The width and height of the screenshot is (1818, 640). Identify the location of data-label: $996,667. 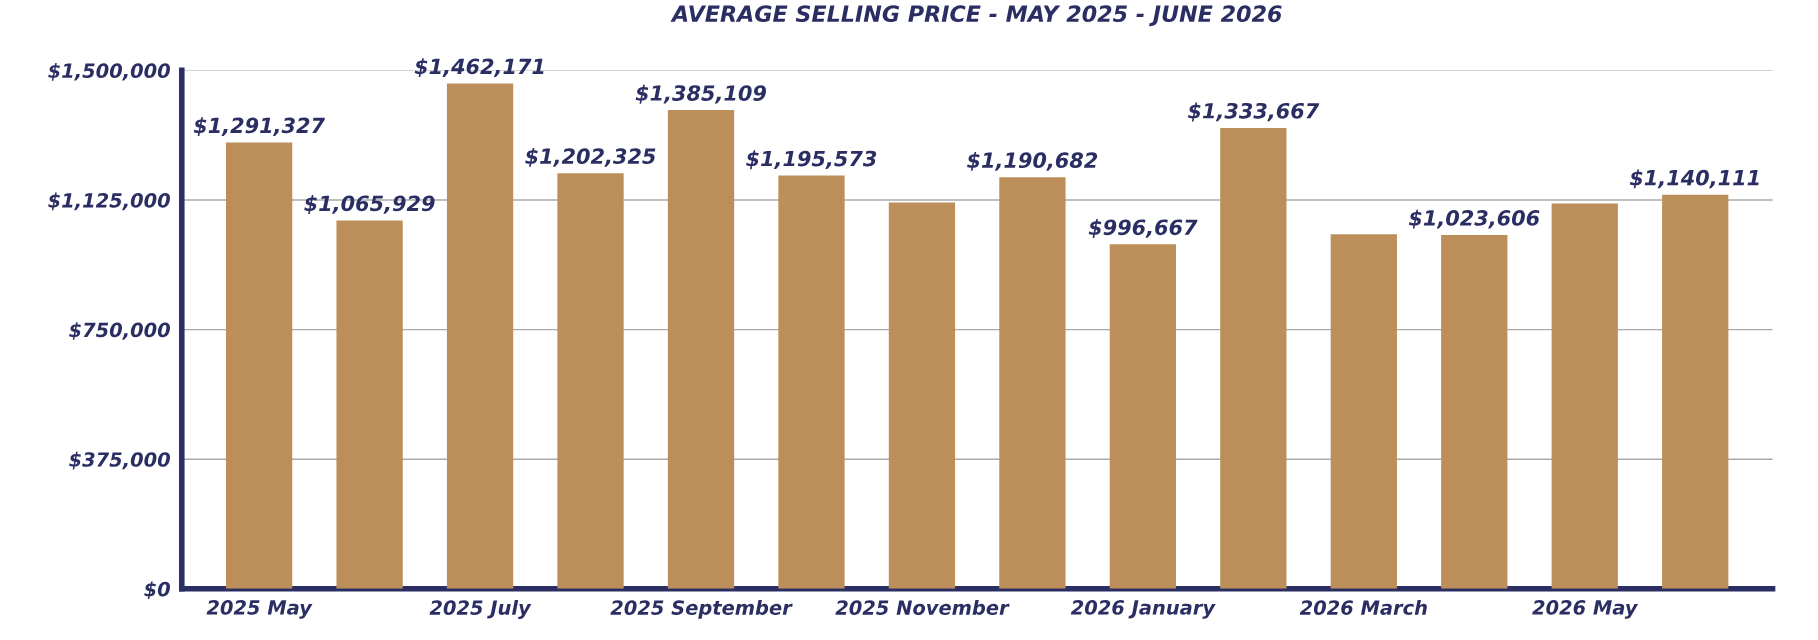
(1143, 228).